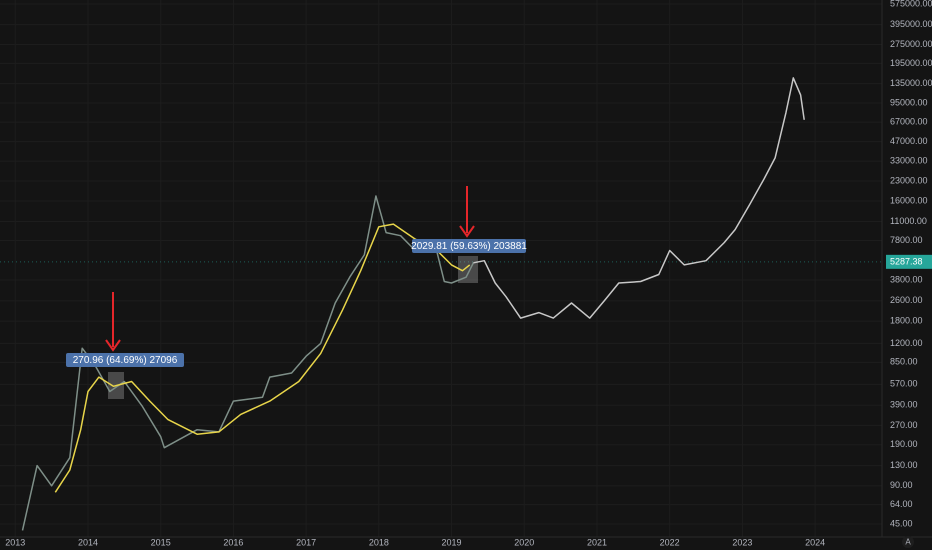 The image size is (932, 550). I want to click on current-price-box, so click(909, 261).